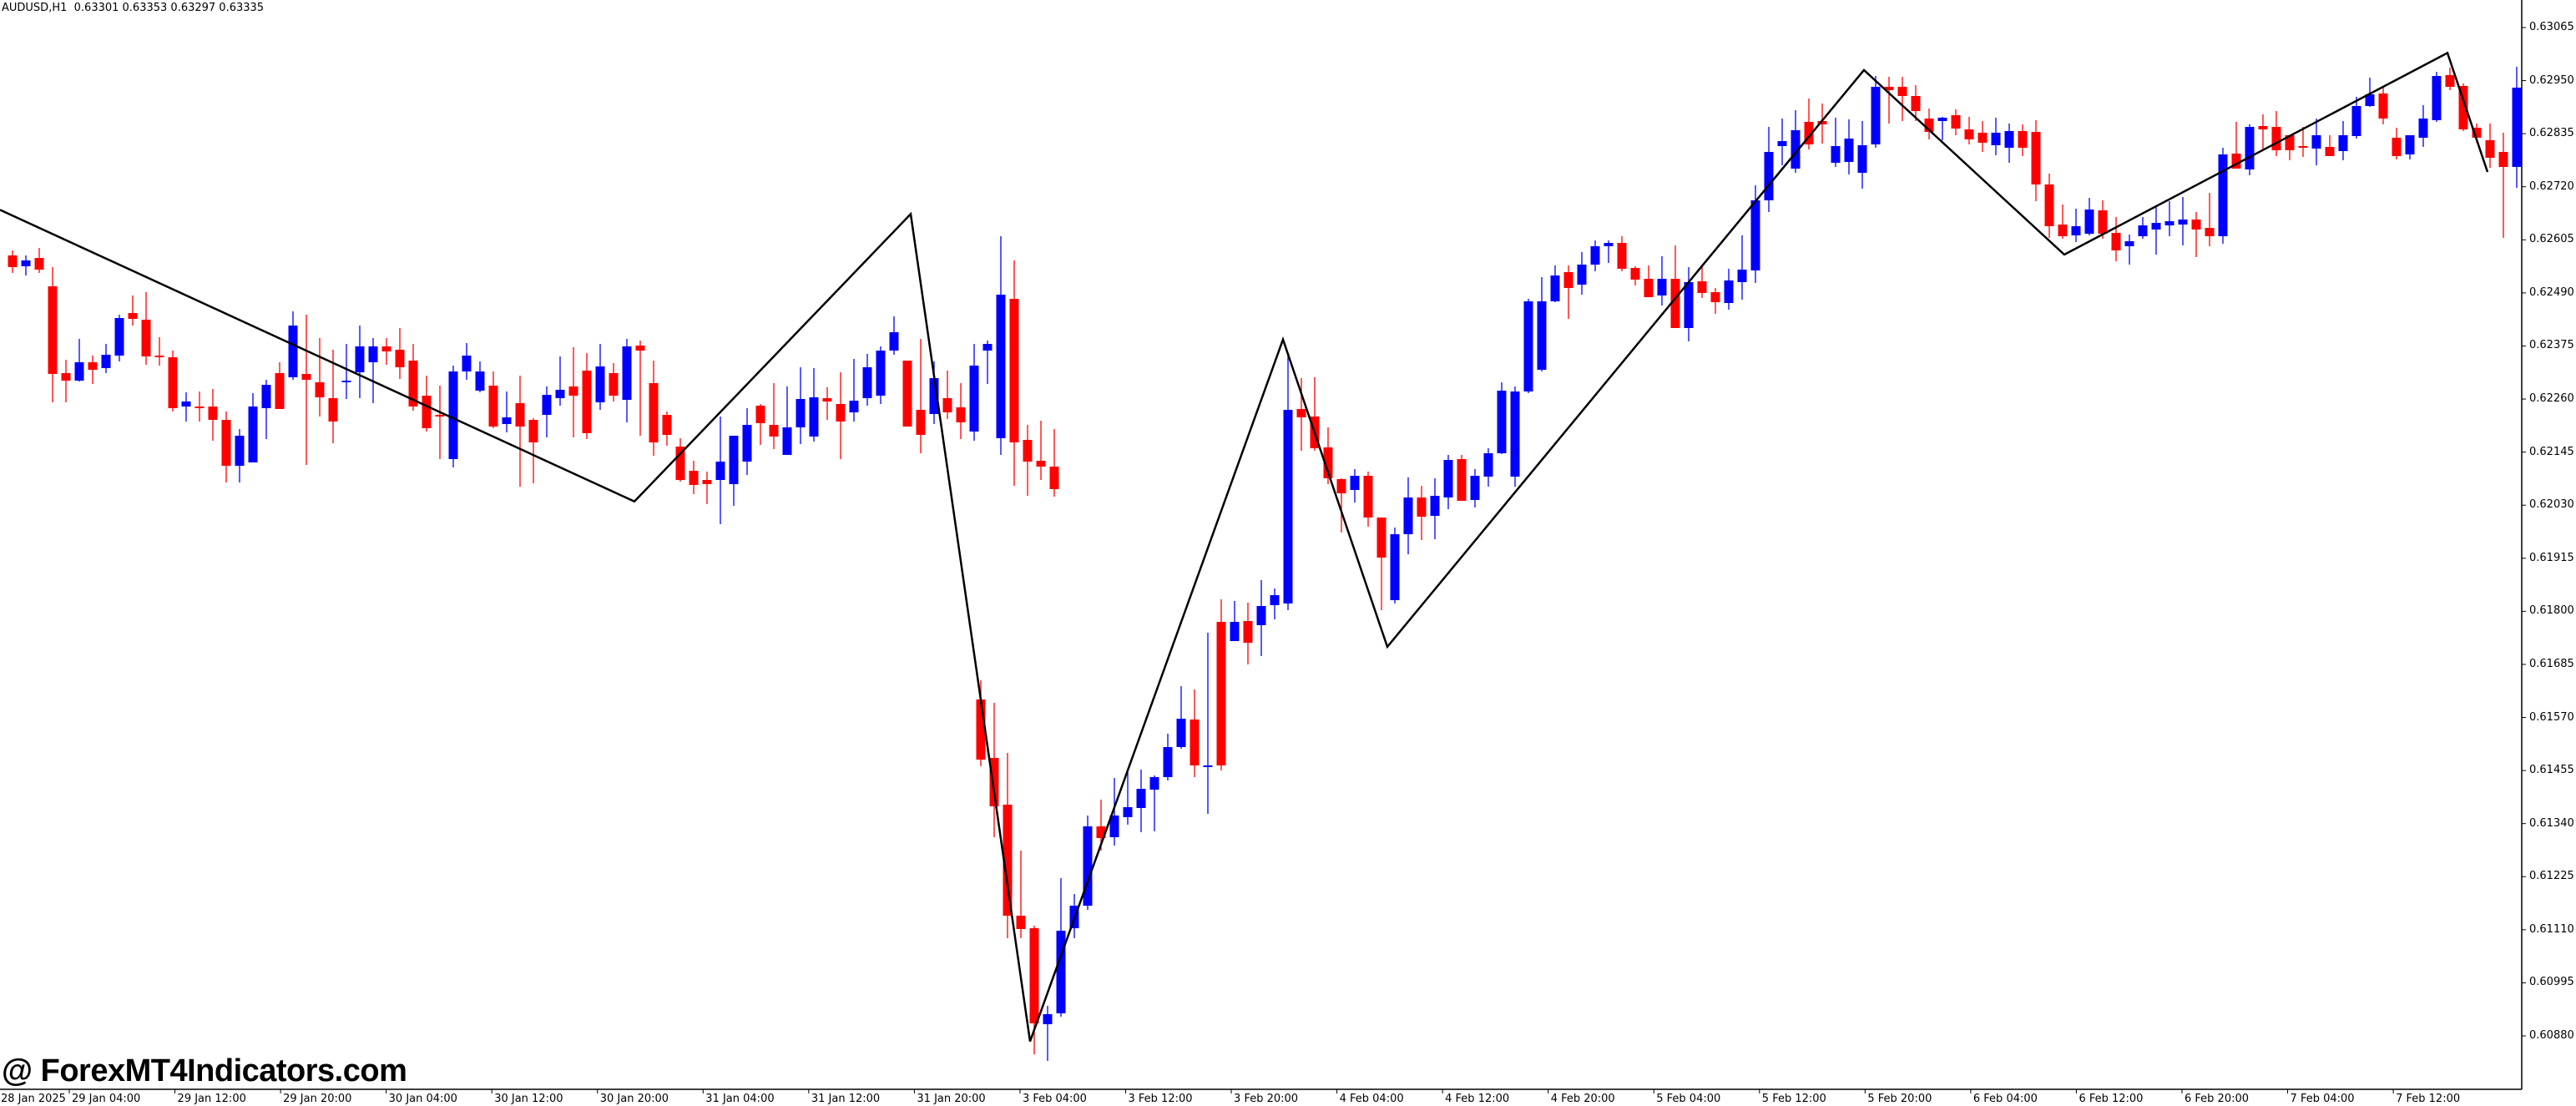 The height and width of the screenshot is (1106, 2576). Describe the element at coordinates (2551, 292) in the screenshot. I see `price-axis-label: 0.62490` at that location.